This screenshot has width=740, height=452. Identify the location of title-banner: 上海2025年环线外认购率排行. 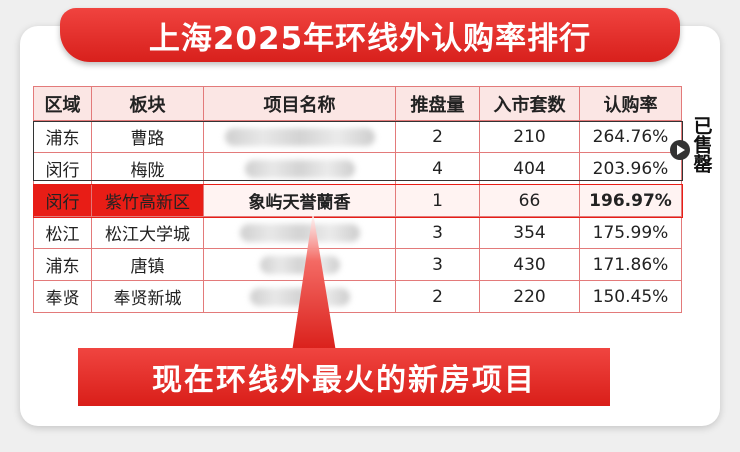
(370, 35).